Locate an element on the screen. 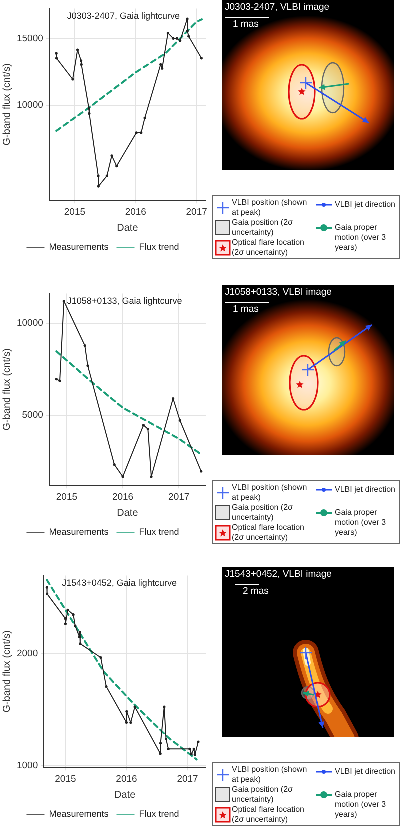  radio-map: J0303-2407, VLBI image 1 mas is located at coordinates (308, 85).